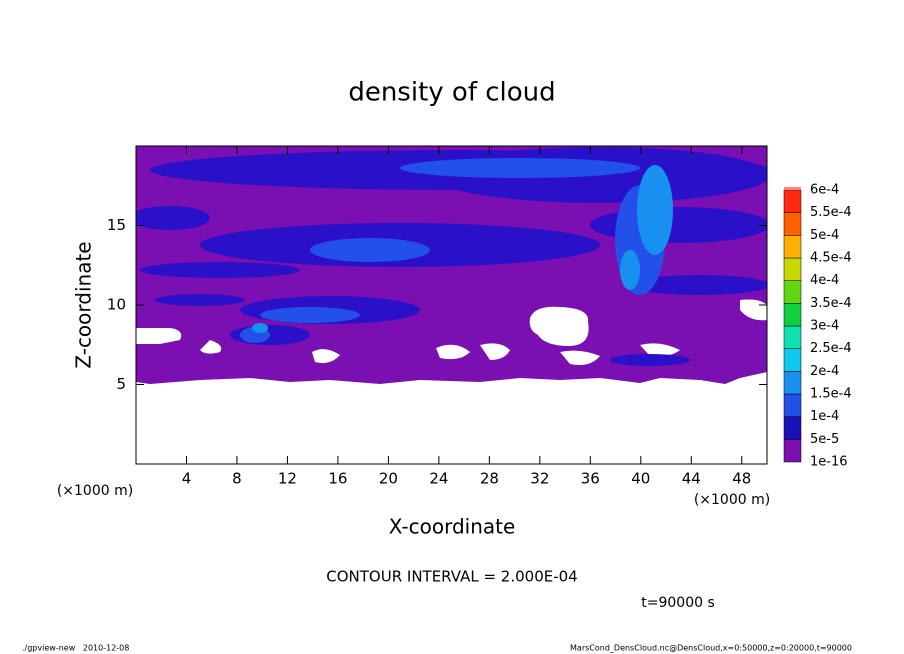 The height and width of the screenshot is (654, 904). Describe the element at coordinates (678, 603) in the screenshot. I see `time-label: t=90000 s` at that location.